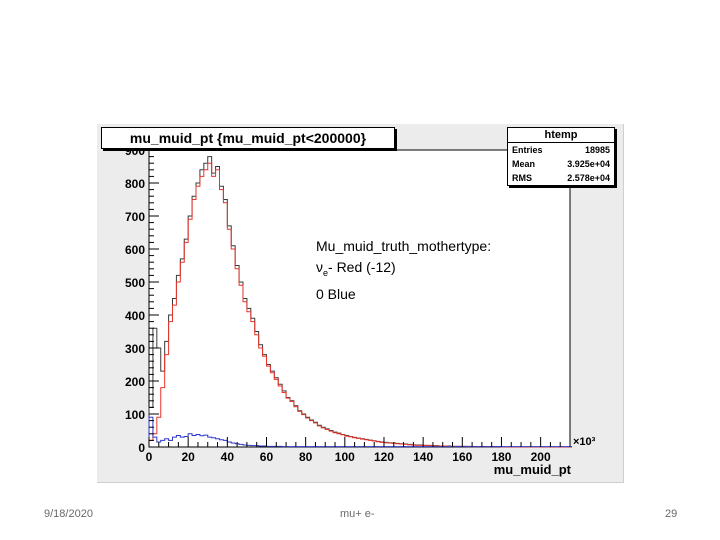 Image resolution: width=720 pixels, height=540 pixels. Describe the element at coordinates (527, 150) in the screenshot. I see `stats-label: Entries` at that location.